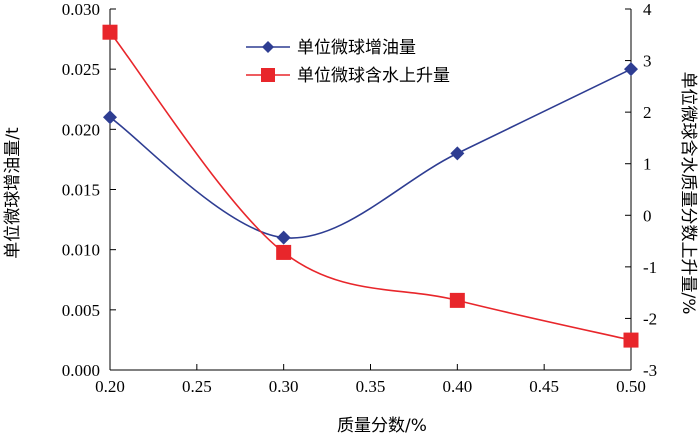 Image resolution: width=700 pixels, height=439 pixels. I want to click on x-axis-label: 质量分数/%, so click(382, 426).